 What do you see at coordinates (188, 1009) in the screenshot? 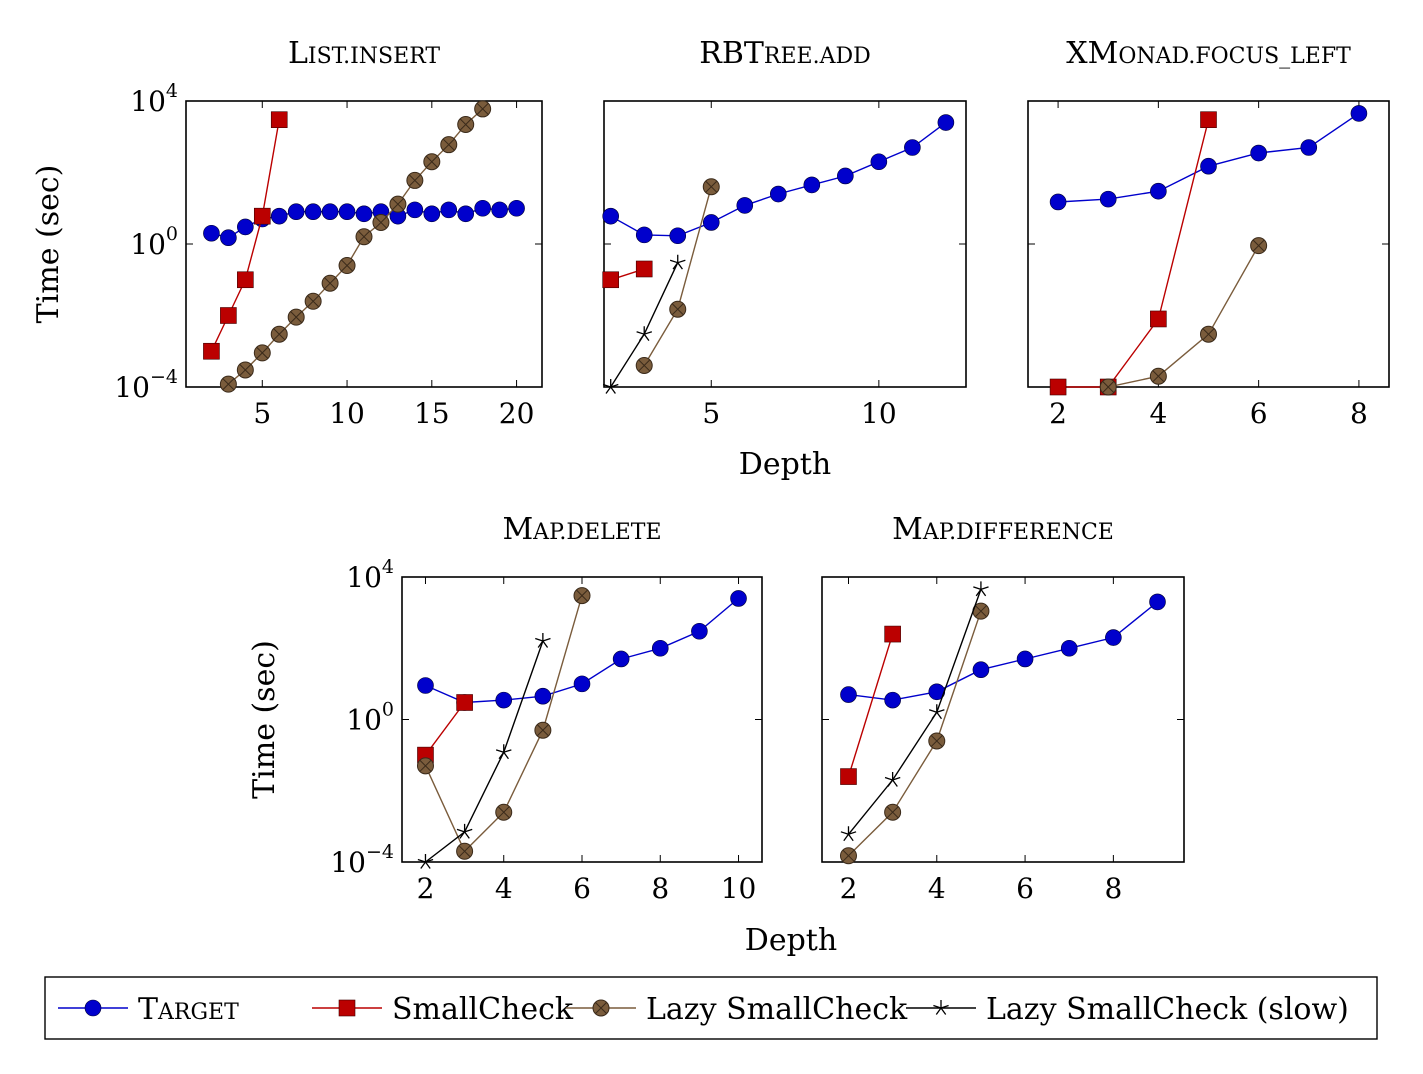
I see `legend-label: TARGET` at bounding box center [188, 1009].